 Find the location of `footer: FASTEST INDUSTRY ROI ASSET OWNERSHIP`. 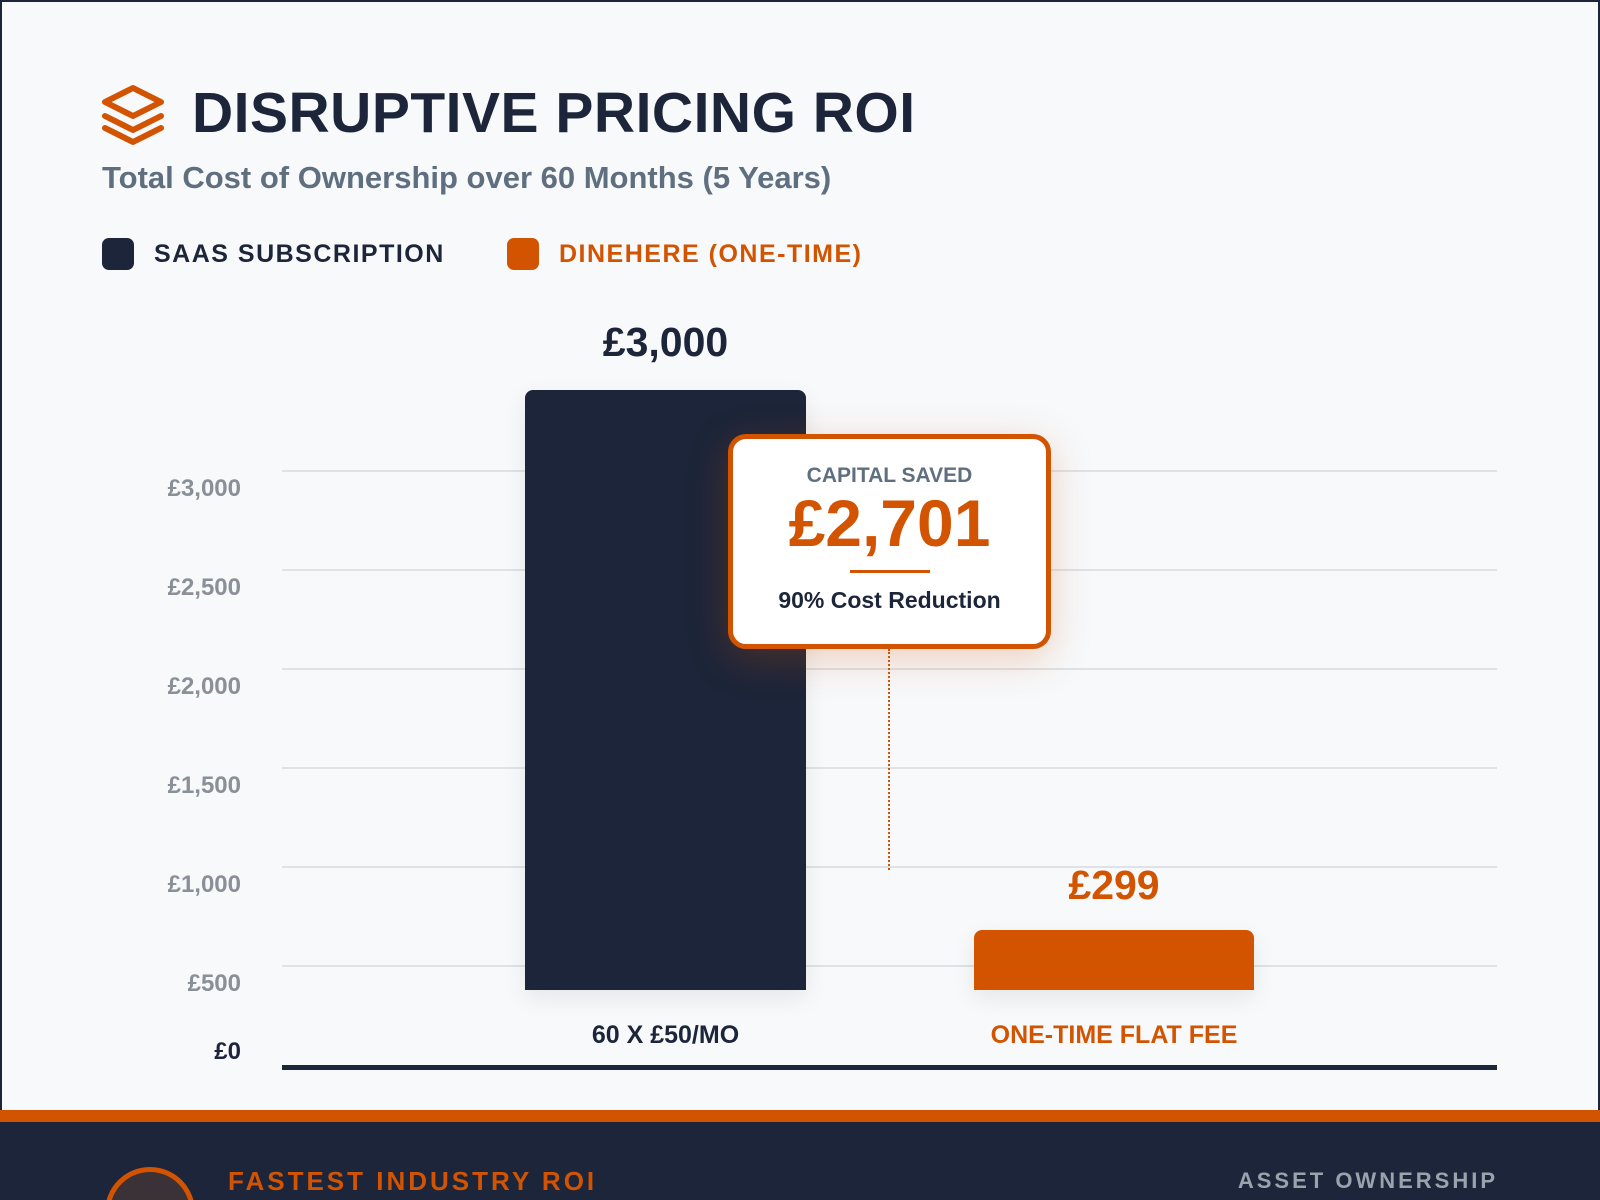

footer: FASTEST INDUSTRY ROI ASSET OWNERSHIP is located at coordinates (800, 1155).